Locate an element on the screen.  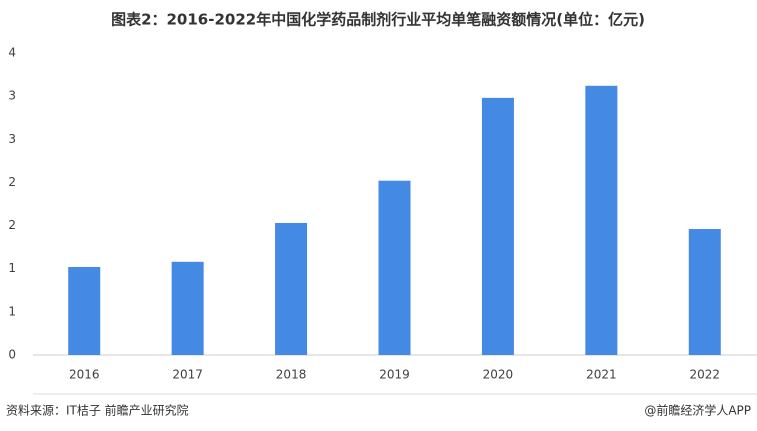
y-tick-label: 0 is located at coordinates (12, 355).